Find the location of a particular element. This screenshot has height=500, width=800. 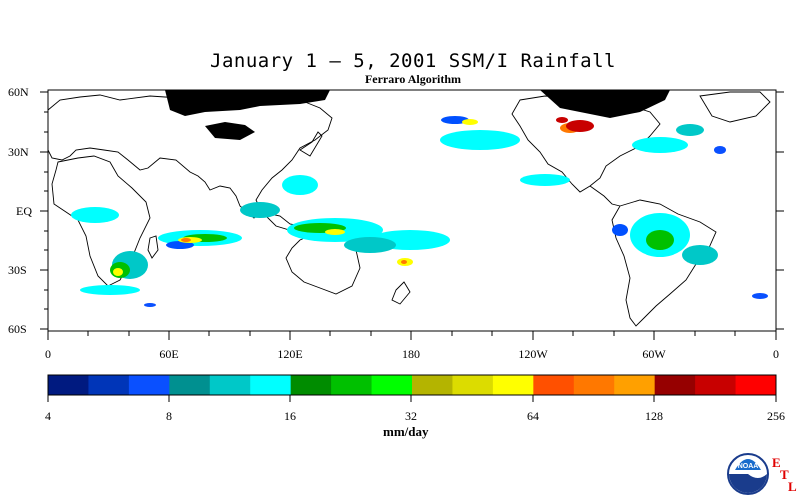

colorbar-tick-64: 64 is located at coordinates (533, 416).